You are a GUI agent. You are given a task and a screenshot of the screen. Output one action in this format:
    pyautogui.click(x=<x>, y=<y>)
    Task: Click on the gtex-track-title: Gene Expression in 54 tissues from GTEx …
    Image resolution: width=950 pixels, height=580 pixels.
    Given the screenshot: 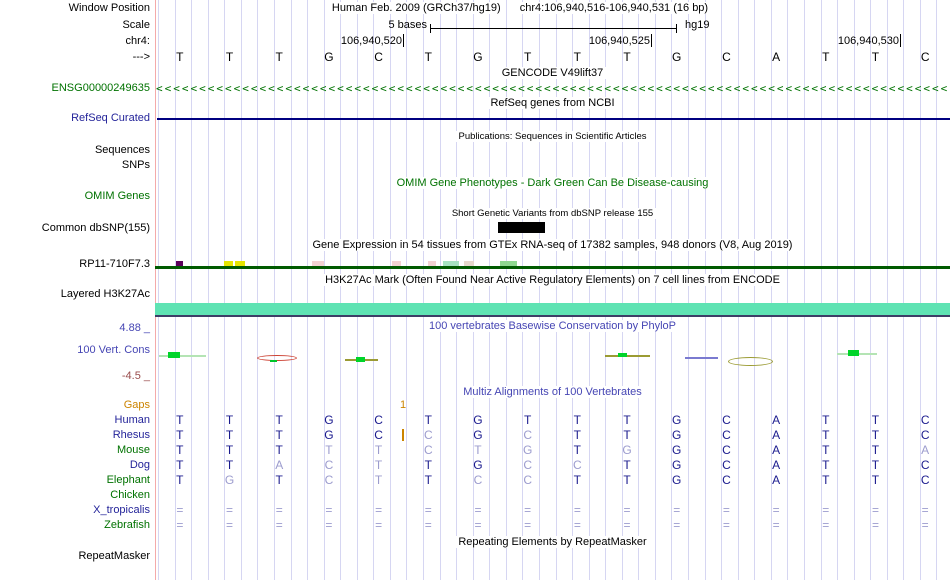 What is the action you would take?
    pyautogui.click(x=552, y=244)
    